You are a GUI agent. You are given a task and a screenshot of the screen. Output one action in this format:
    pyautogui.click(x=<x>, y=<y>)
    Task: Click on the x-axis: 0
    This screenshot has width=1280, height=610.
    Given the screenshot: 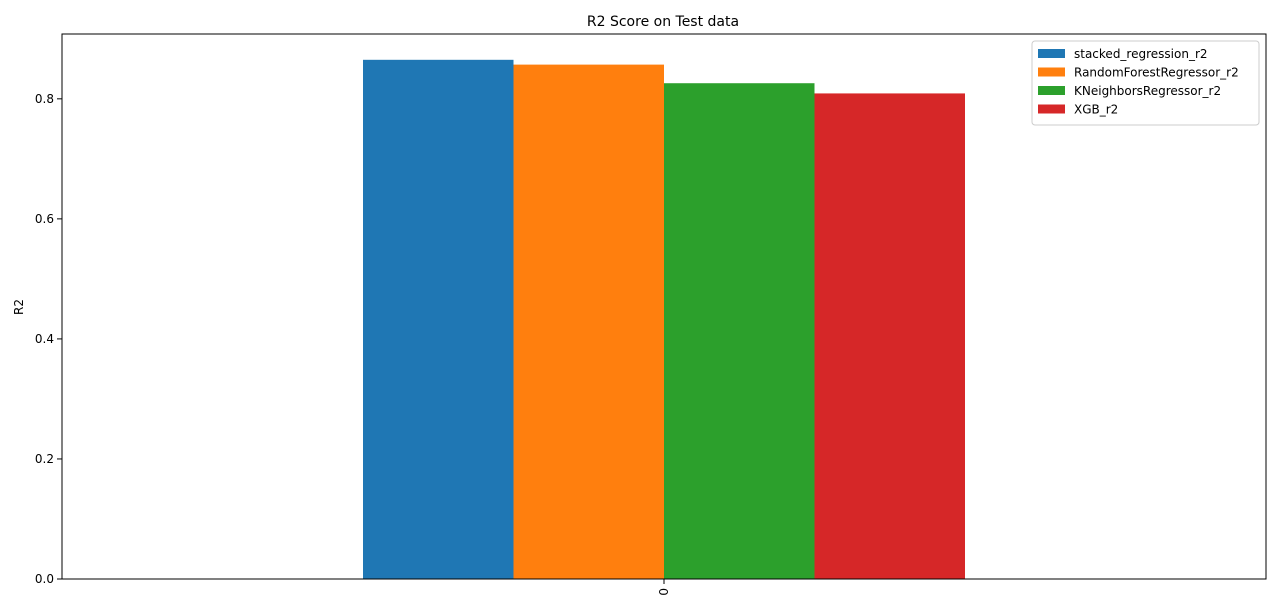 What is the action you would take?
    pyautogui.click(x=664, y=587)
    